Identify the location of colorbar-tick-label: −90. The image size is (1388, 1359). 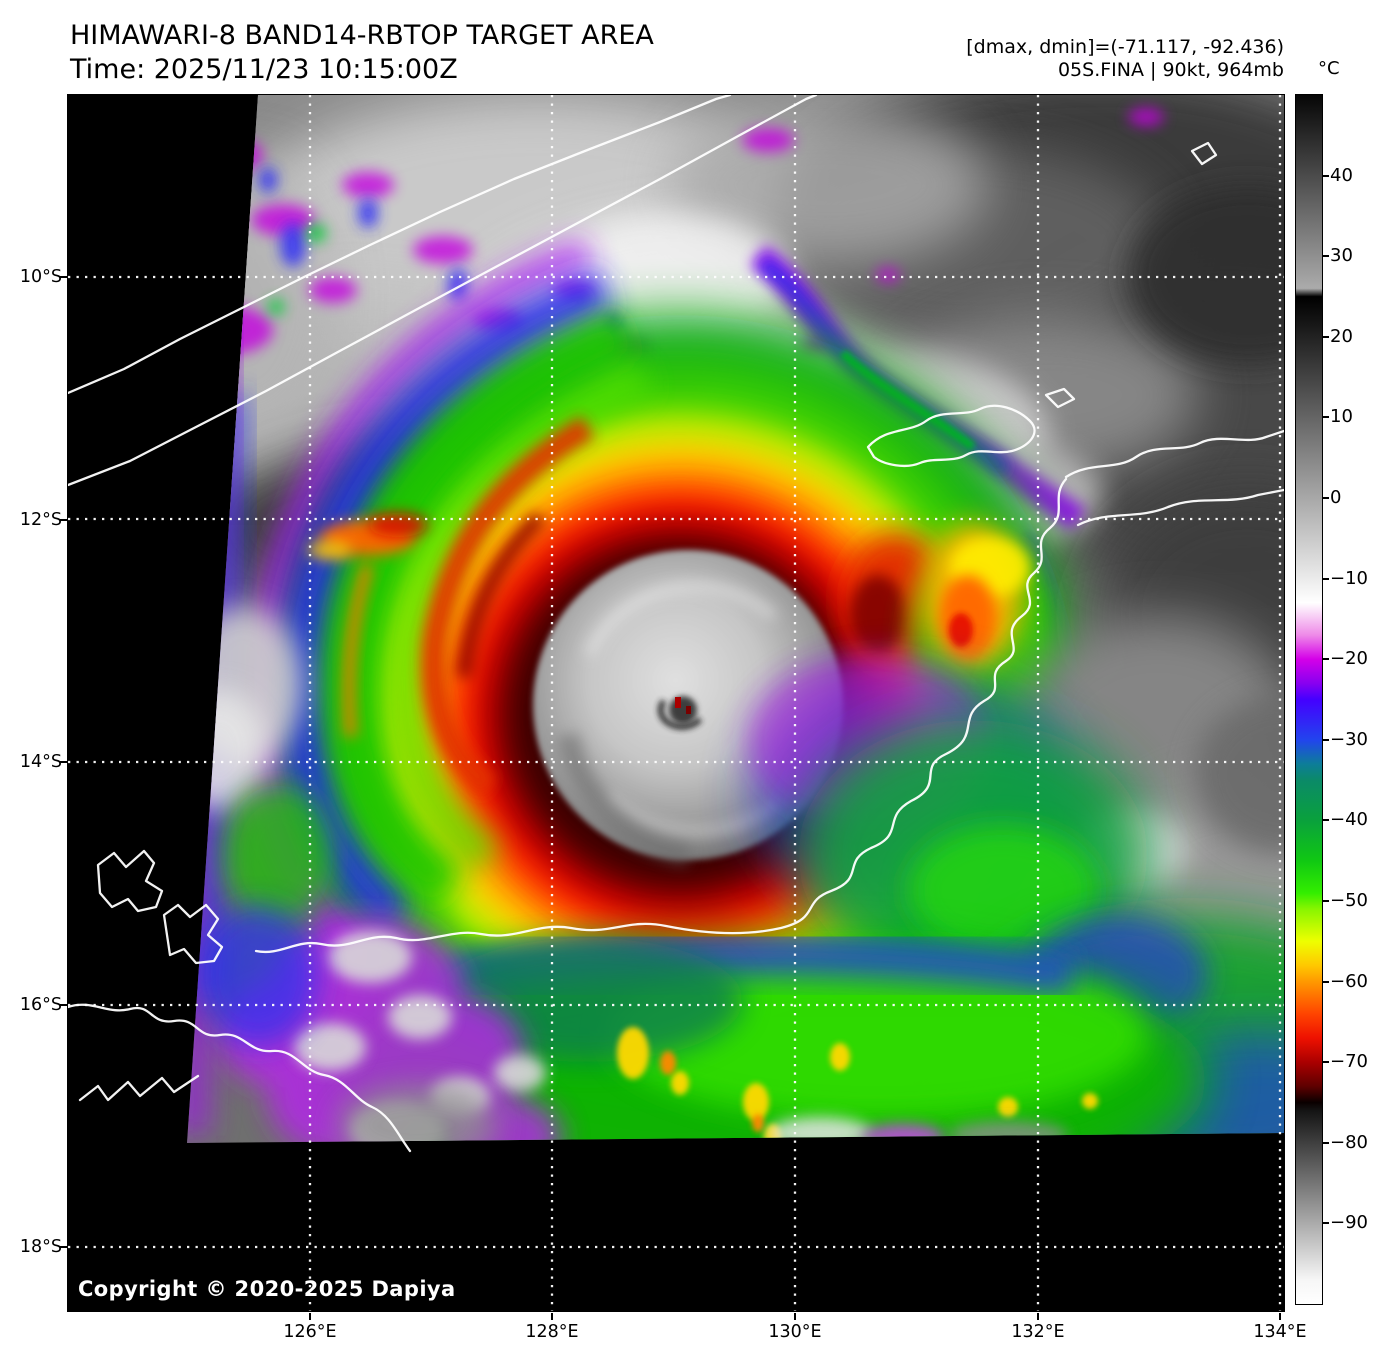
(1349, 1222).